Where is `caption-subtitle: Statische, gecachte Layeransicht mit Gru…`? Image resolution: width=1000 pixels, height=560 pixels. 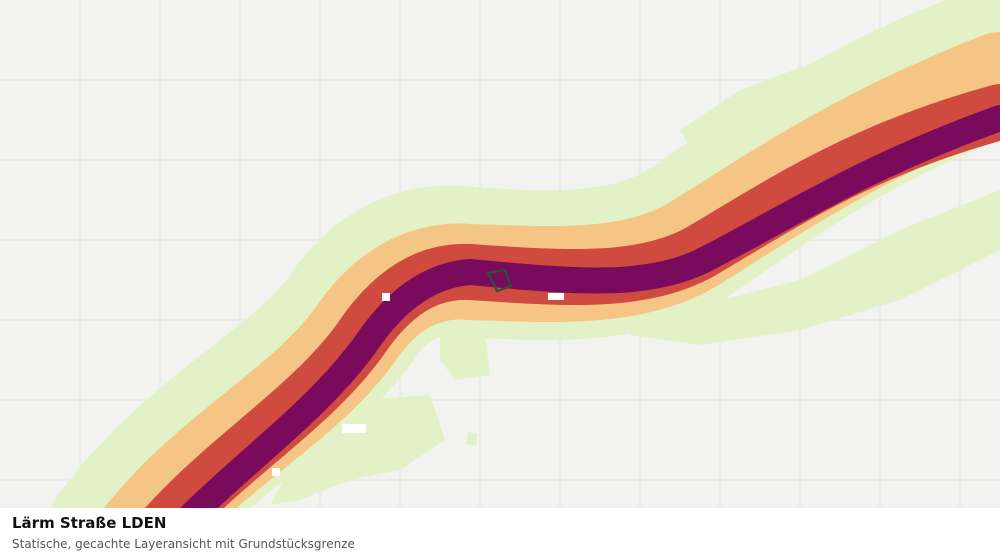
caption-subtitle: Statische, gecachte Layeransicht mit Gru… is located at coordinates (183, 544).